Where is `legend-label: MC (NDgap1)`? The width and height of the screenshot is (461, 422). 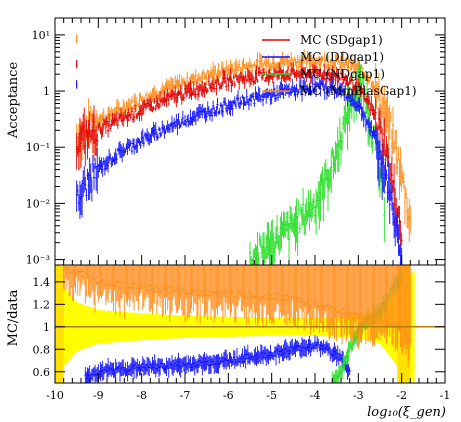 legend-label: MC (NDgap1) is located at coordinates (342, 74).